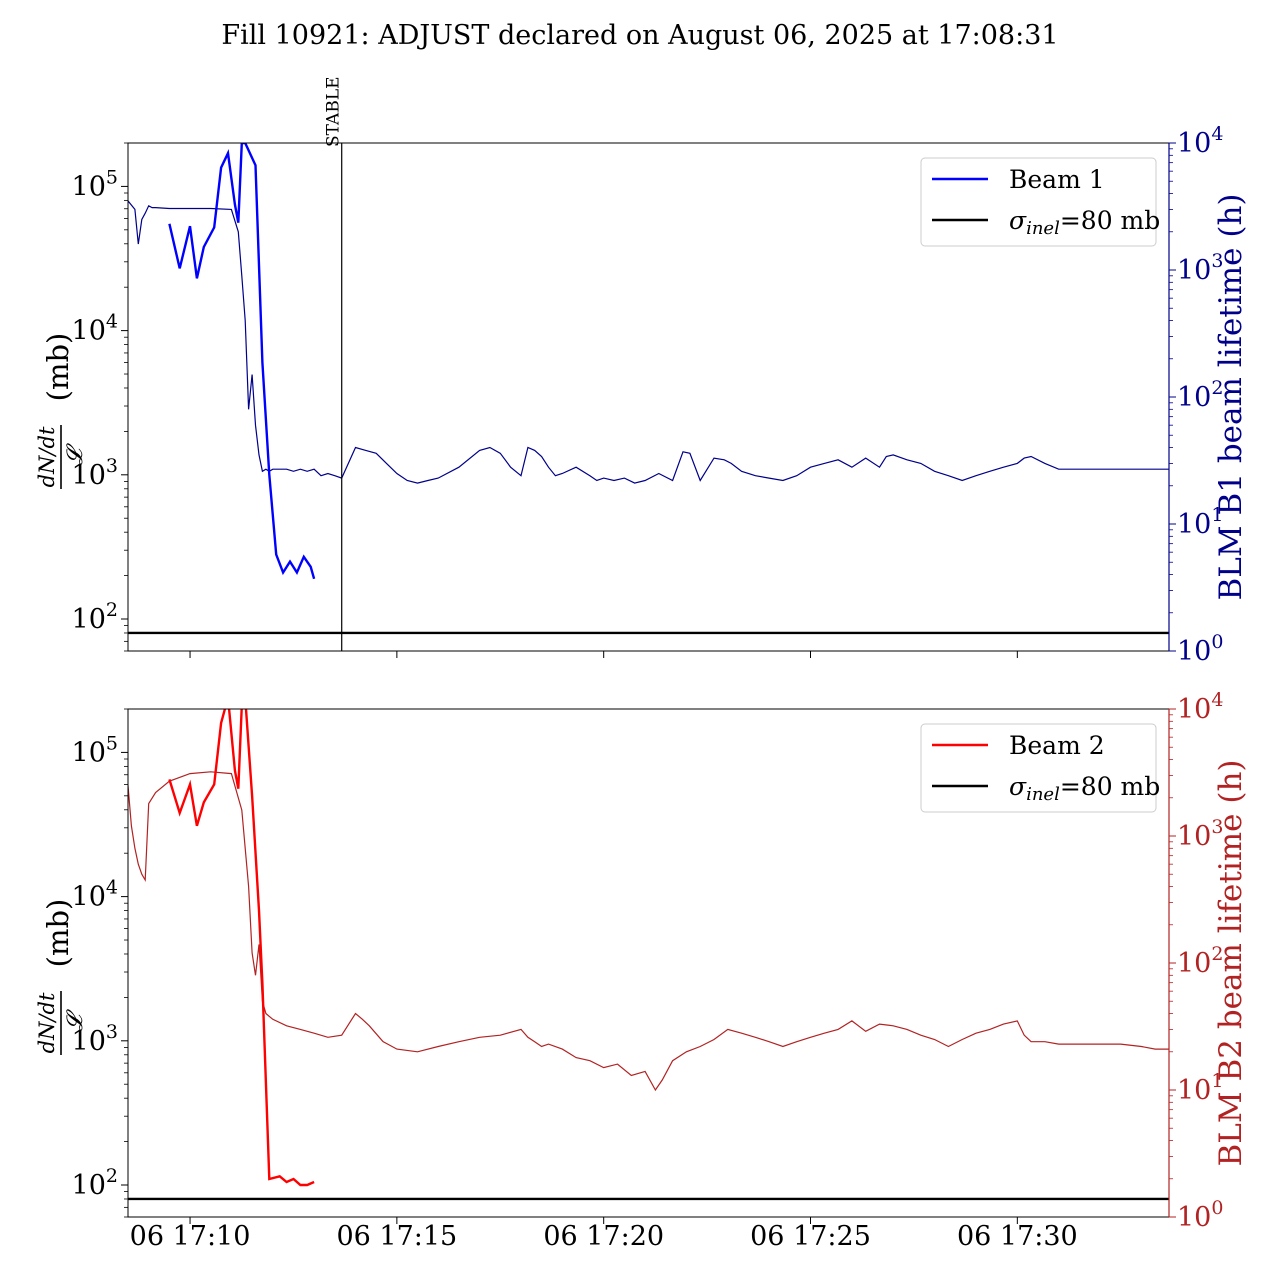  I want to click on bottom-xtick-2: 06 17:20, so click(603, 1234).